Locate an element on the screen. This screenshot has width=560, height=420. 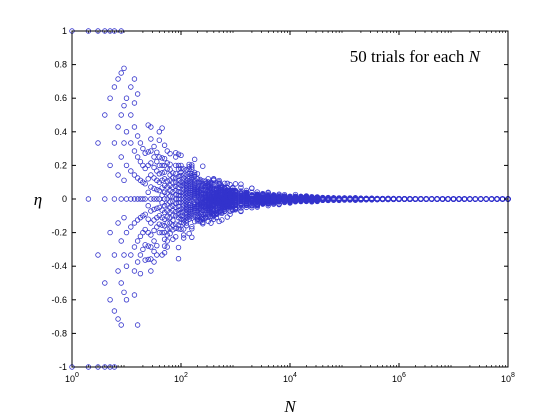
y-tick-label: 1 is located at coordinates (64, 31).